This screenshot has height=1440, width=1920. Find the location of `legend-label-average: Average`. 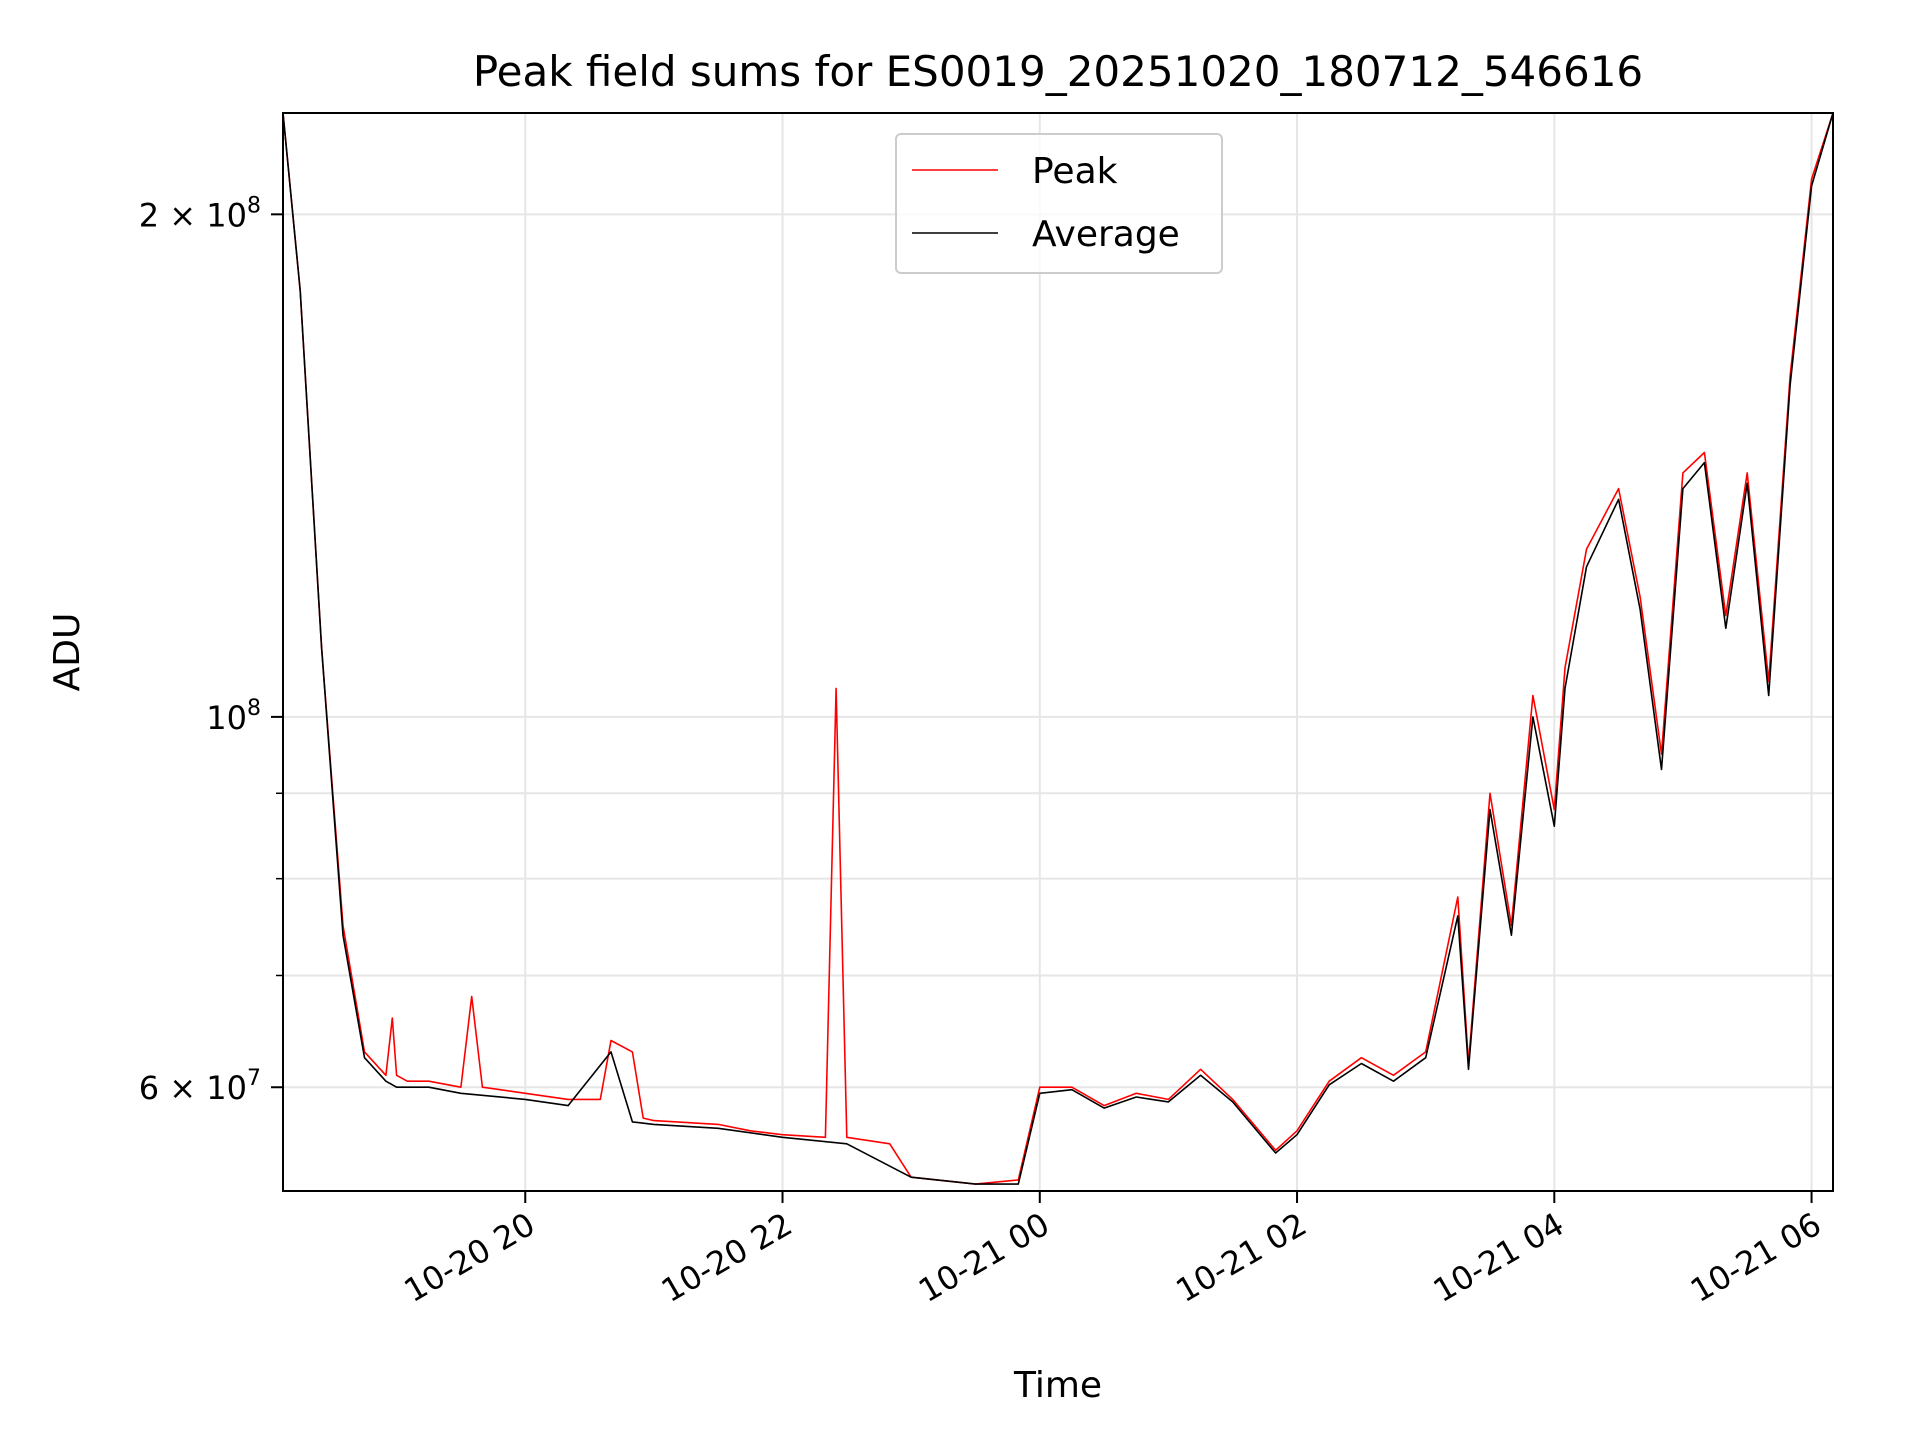

legend-label-average: Average is located at coordinates (1106, 234).